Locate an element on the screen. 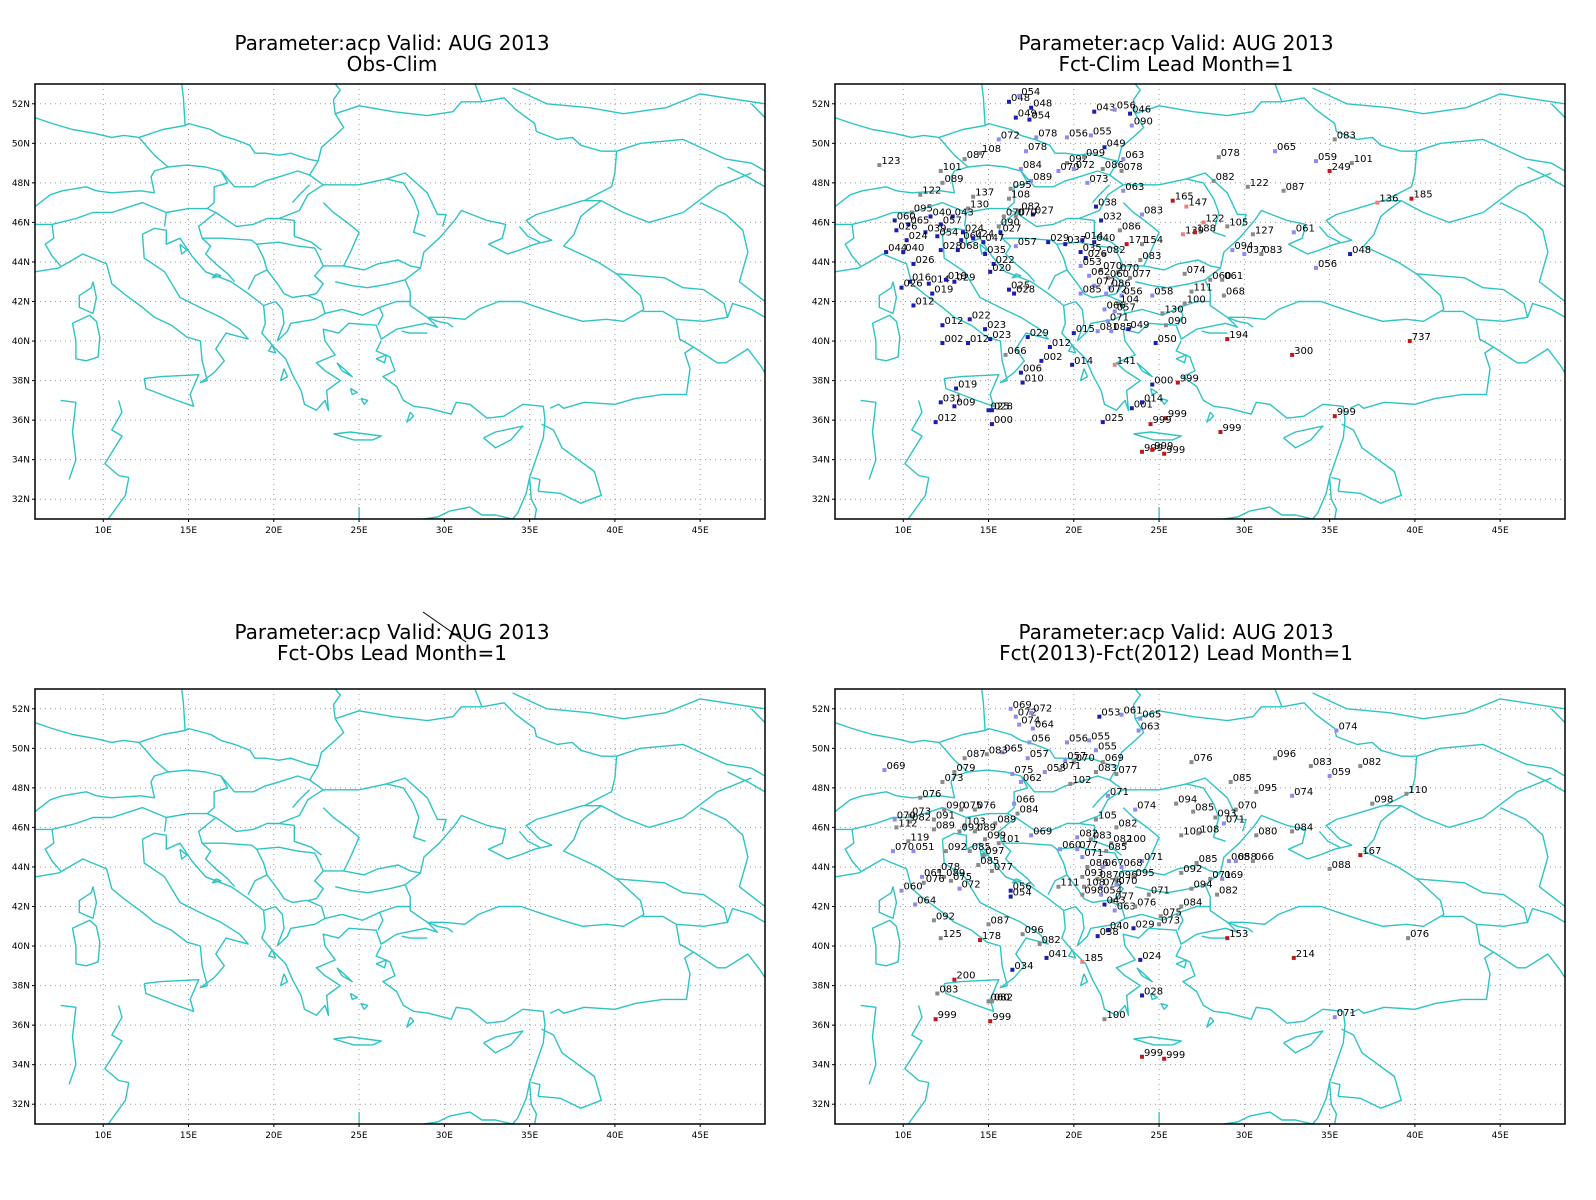  station-value: 068 is located at coordinates (1235, 292).